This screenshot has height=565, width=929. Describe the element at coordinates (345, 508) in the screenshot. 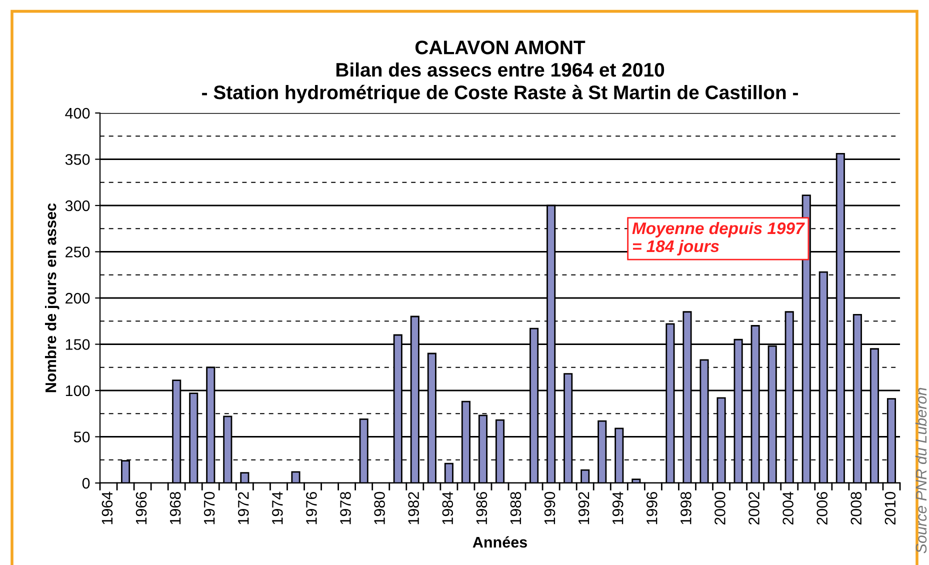

I see `x-tick-label: 1978` at that location.